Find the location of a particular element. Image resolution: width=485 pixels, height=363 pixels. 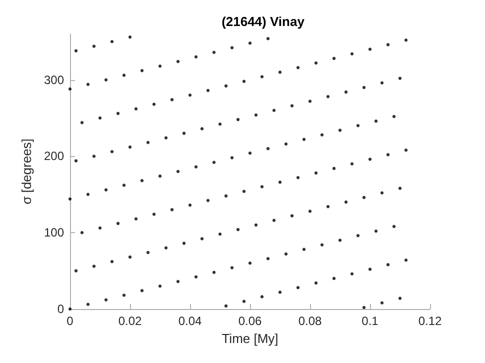

y-tick-label: 200 is located at coordinates (54, 156).